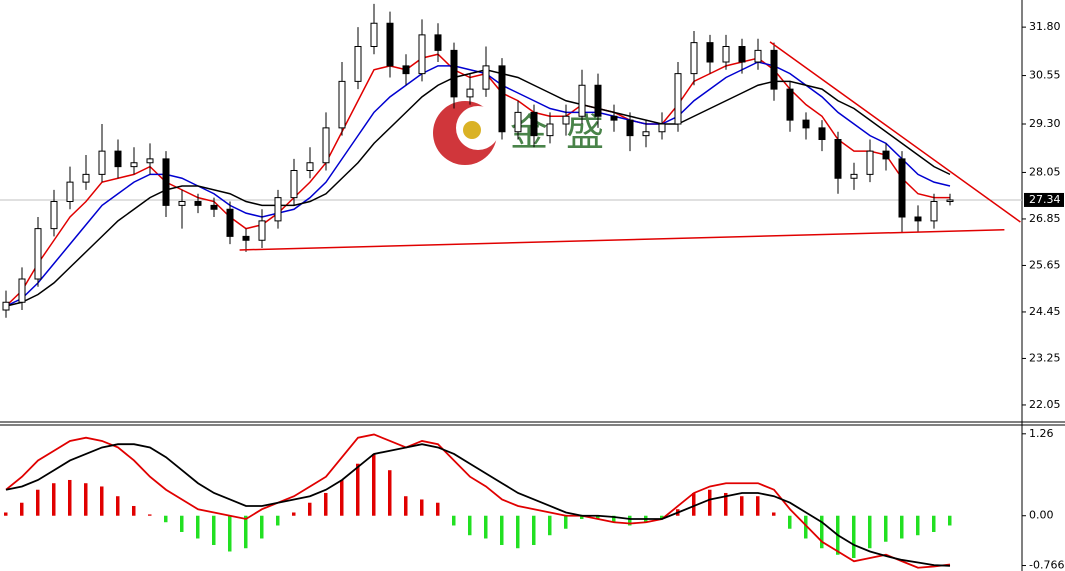 The width and height of the screenshot is (1065, 571). I want to click on last-price-box, so click(1044, 199).